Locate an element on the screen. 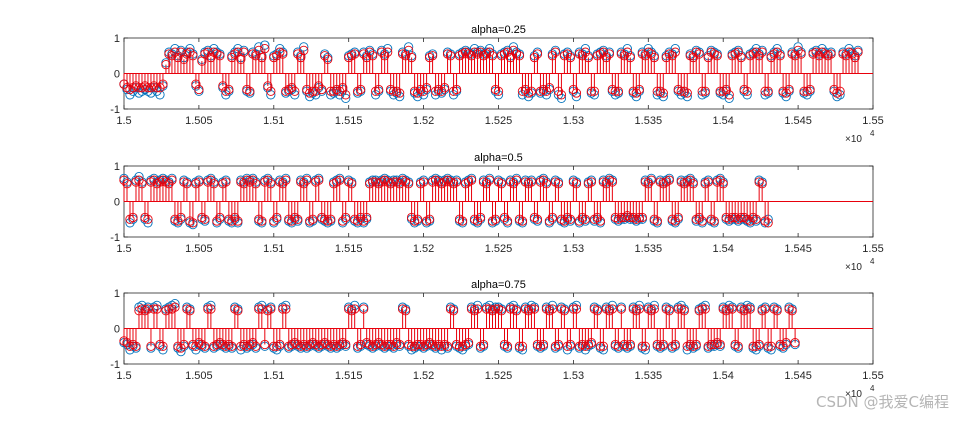  x-tick-label: 1.545 is located at coordinates (798, 376).